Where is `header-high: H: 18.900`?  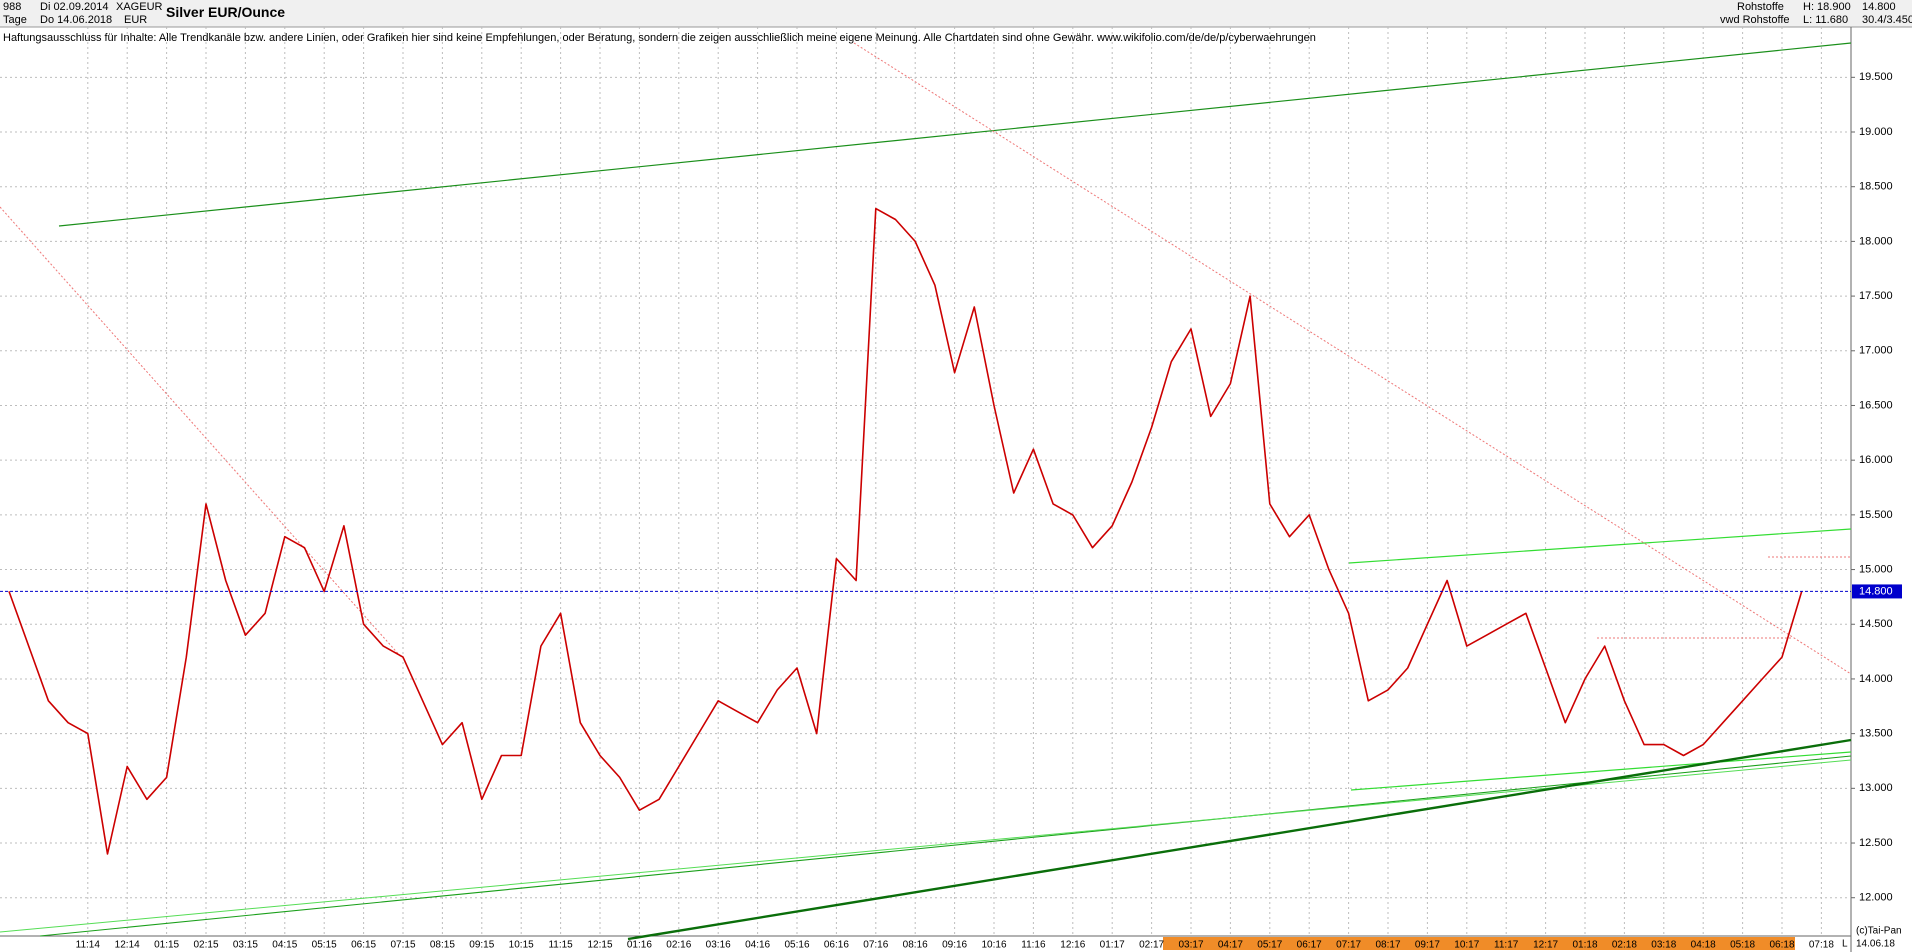 header-high: H: 18.900 is located at coordinates (1827, 7).